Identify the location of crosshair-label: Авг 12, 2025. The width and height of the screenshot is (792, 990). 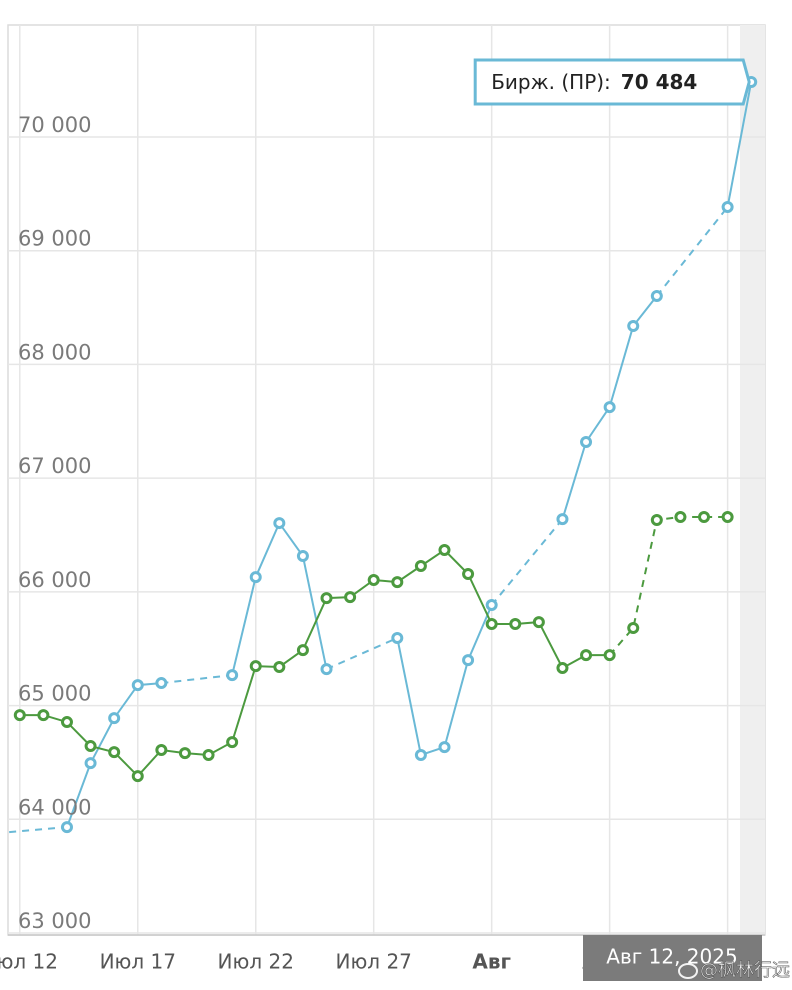
(671, 957).